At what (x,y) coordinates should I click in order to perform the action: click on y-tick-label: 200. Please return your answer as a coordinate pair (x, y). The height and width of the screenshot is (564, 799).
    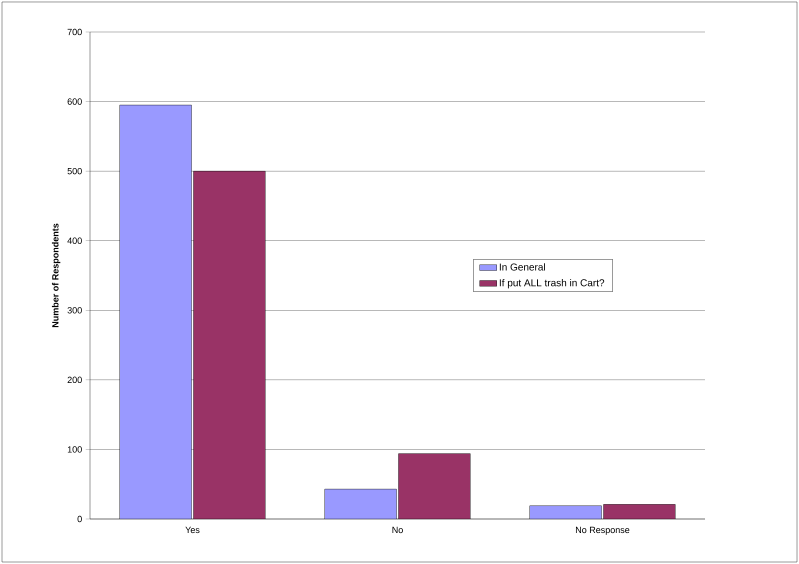
    Looking at the image, I should click on (75, 380).